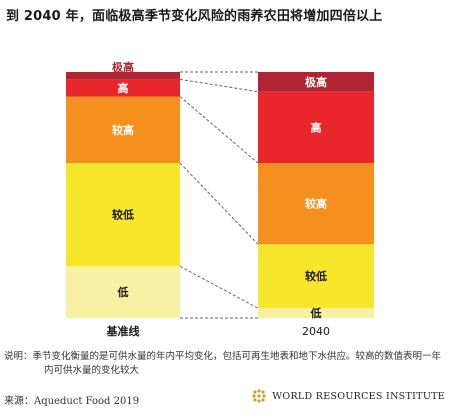 The width and height of the screenshot is (455, 416). Describe the element at coordinates (123, 76) in the screenshot. I see `bar-segment-extremely-high-baseline` at that location.